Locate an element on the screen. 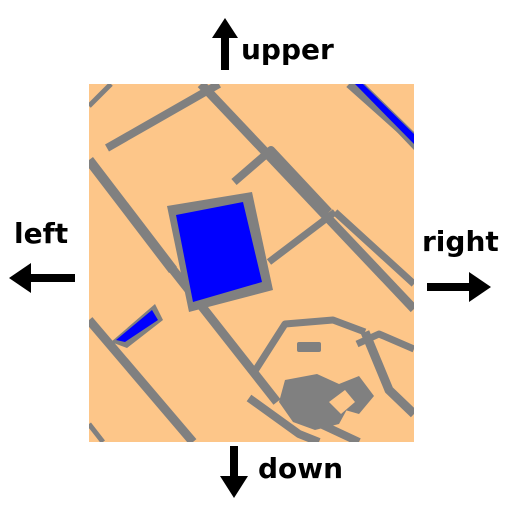 This screenshot has height=512, width=512. river-border is located at coordinates (382, 117).